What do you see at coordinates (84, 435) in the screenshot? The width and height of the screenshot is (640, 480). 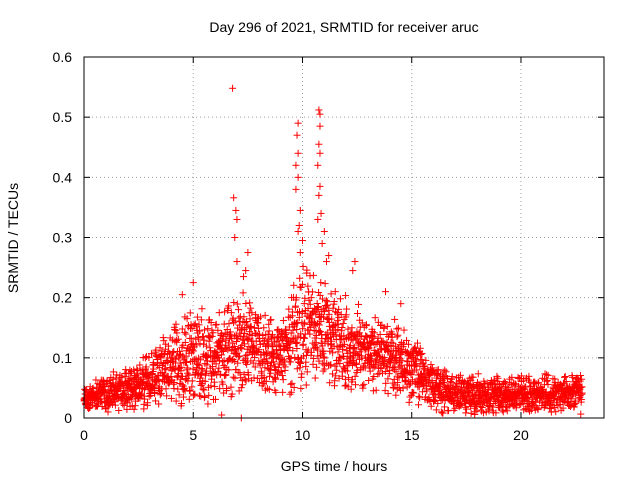 I see `x-tick-label: 0` at bounding box center [84, 435].